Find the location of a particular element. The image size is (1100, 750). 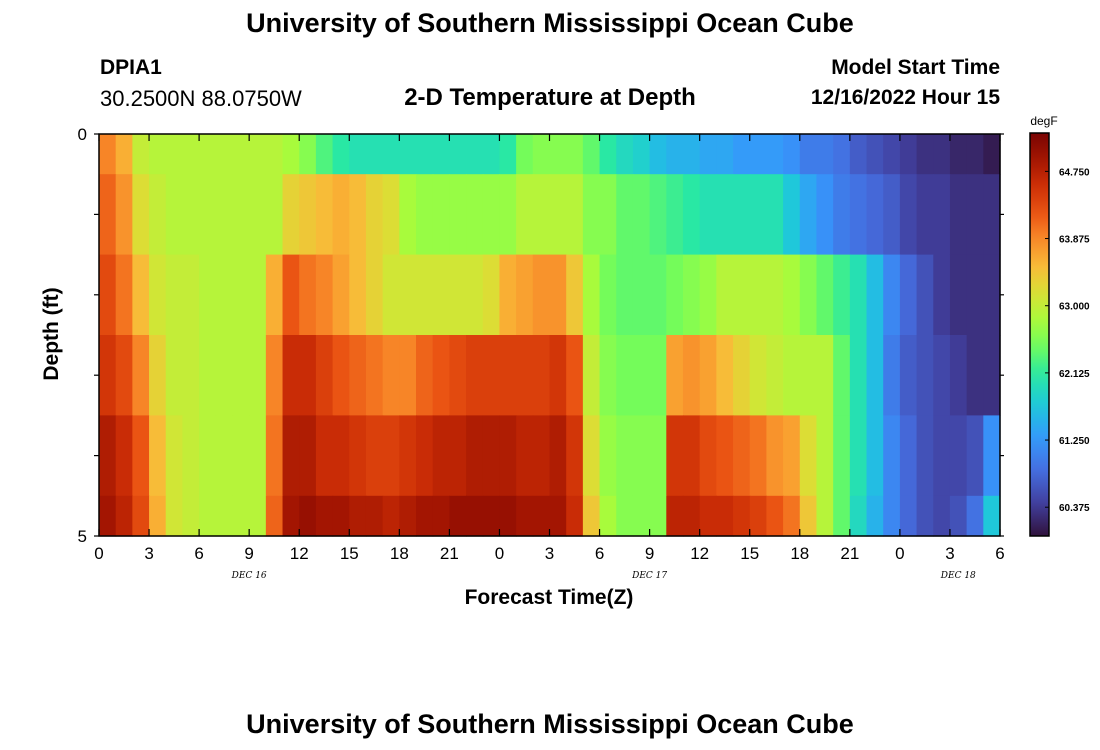

colorbar-tick-label: 63.000 is located at coordinates (1074, 307).